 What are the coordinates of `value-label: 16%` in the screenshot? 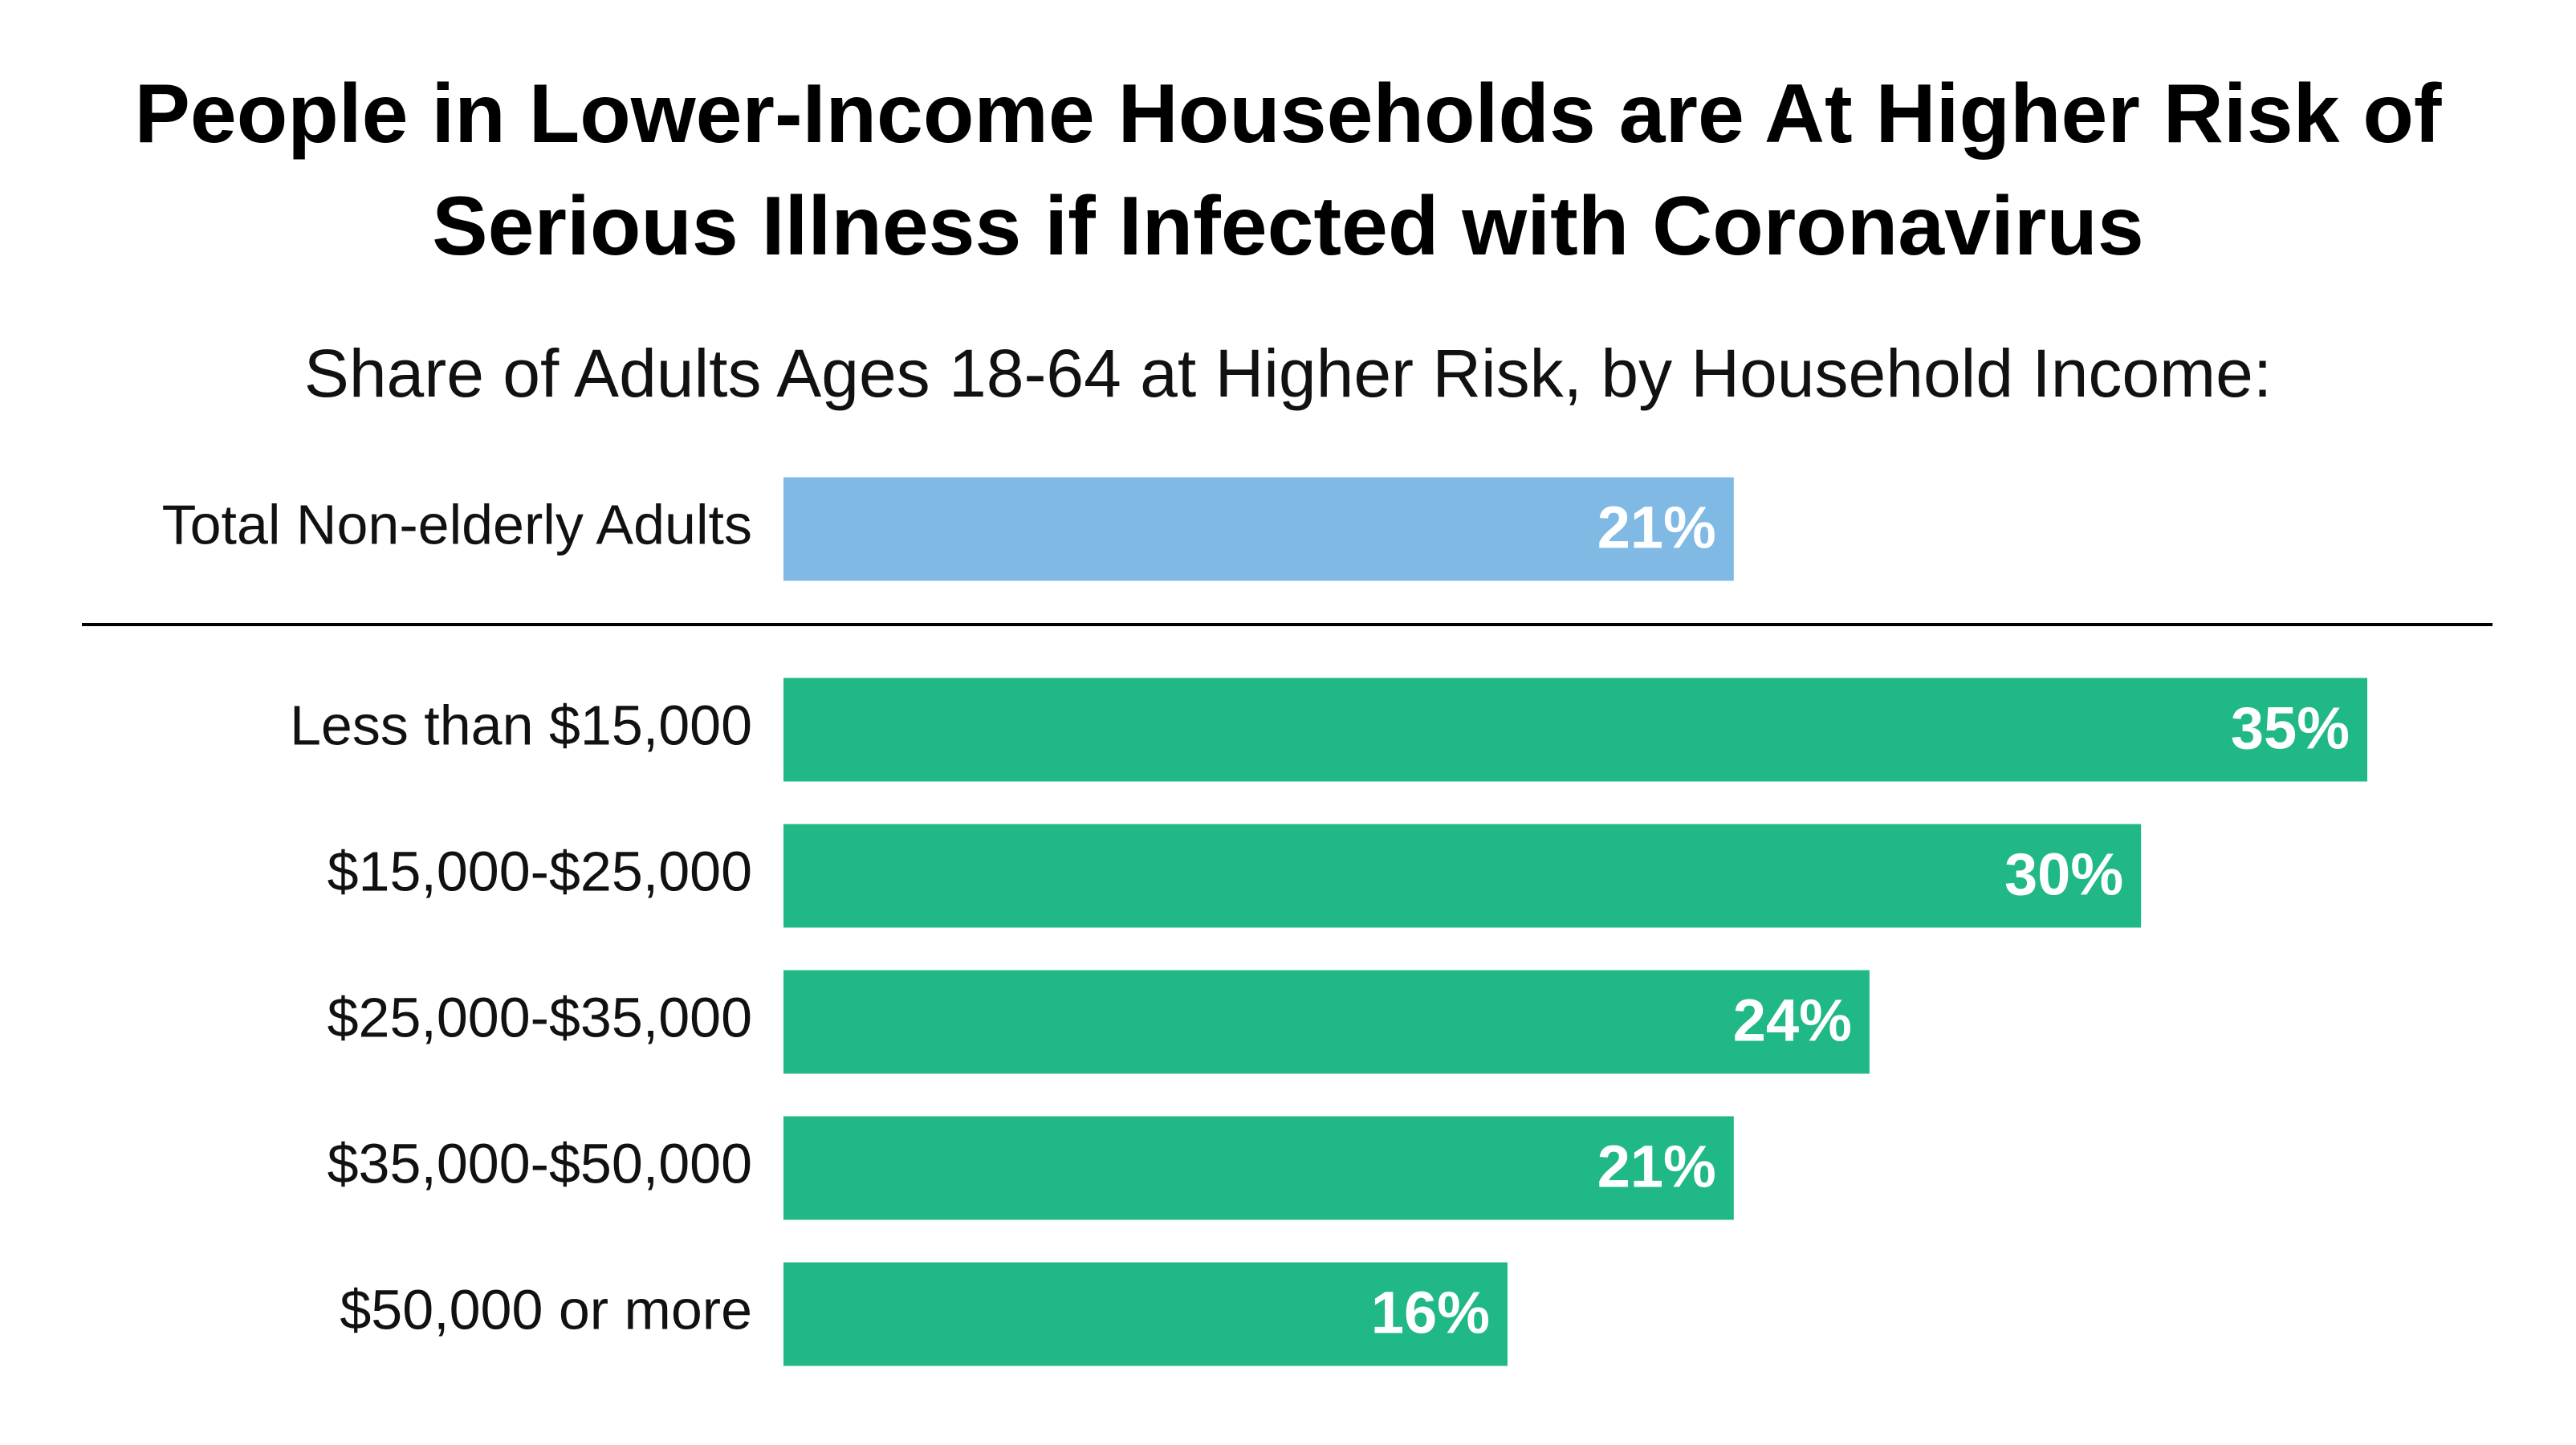 It's located at (1430, 1313).